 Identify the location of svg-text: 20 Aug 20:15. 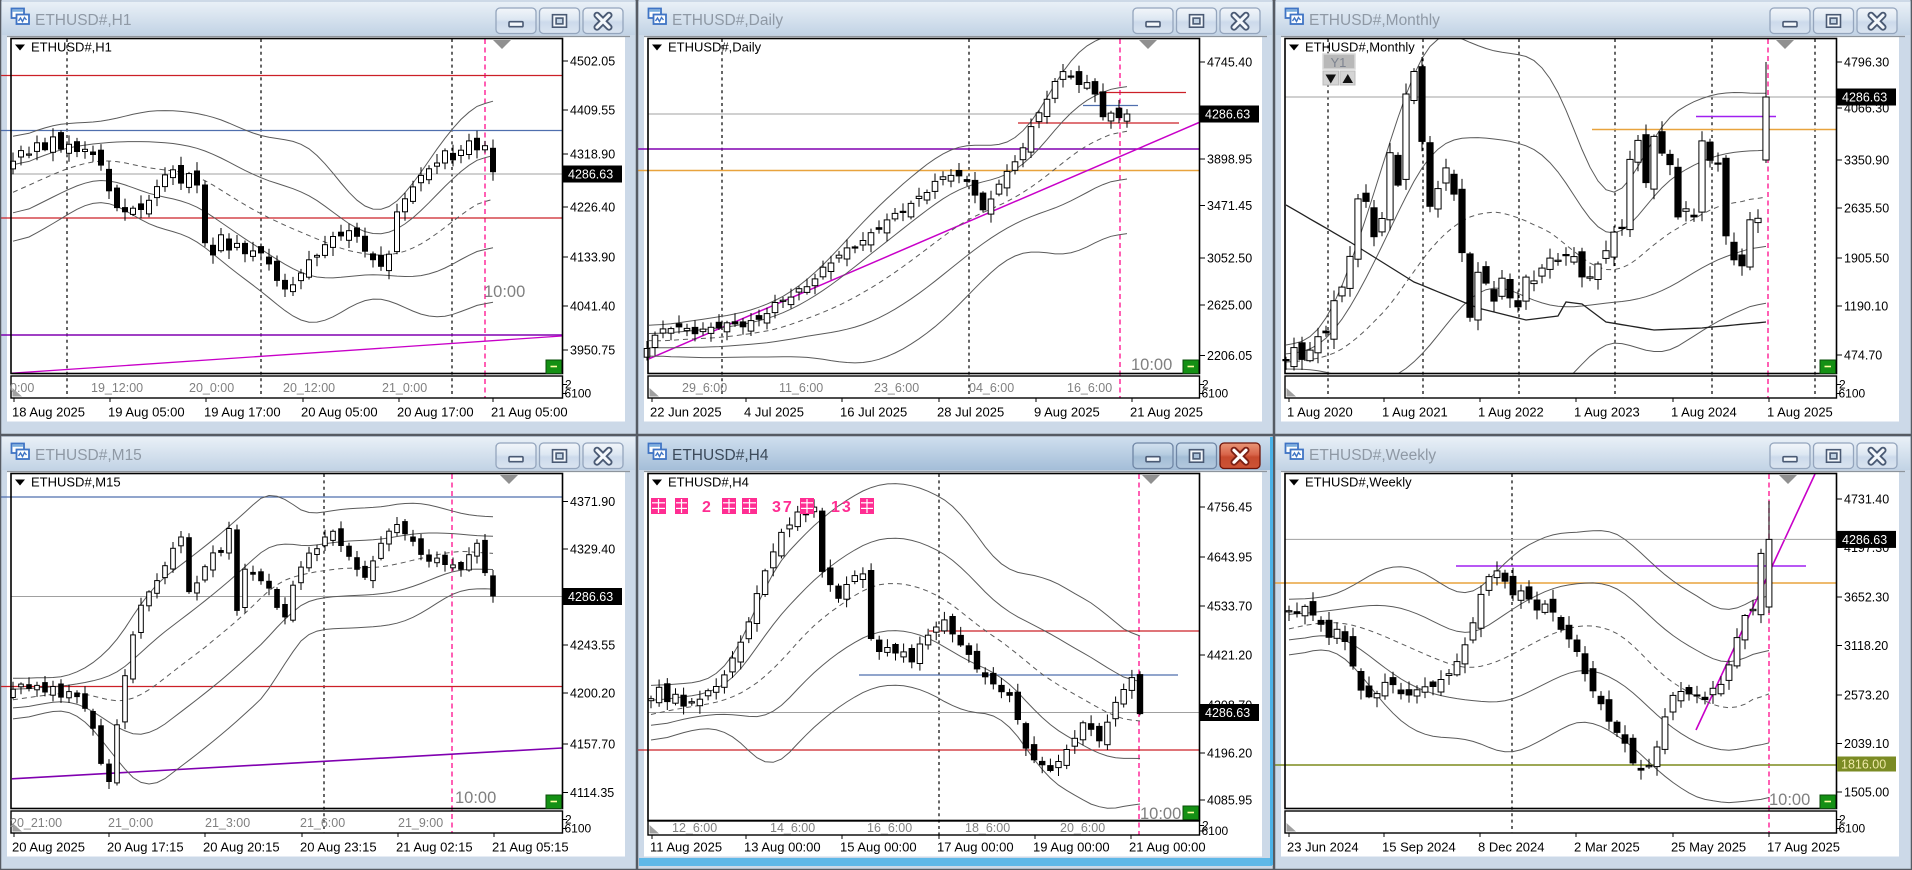
(241, 847).